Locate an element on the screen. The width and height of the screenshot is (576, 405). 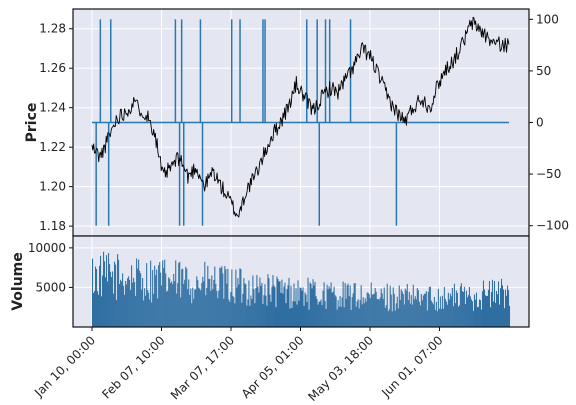
x-tick-label: May 03, 18:00 is located at coordinates (340, 368).